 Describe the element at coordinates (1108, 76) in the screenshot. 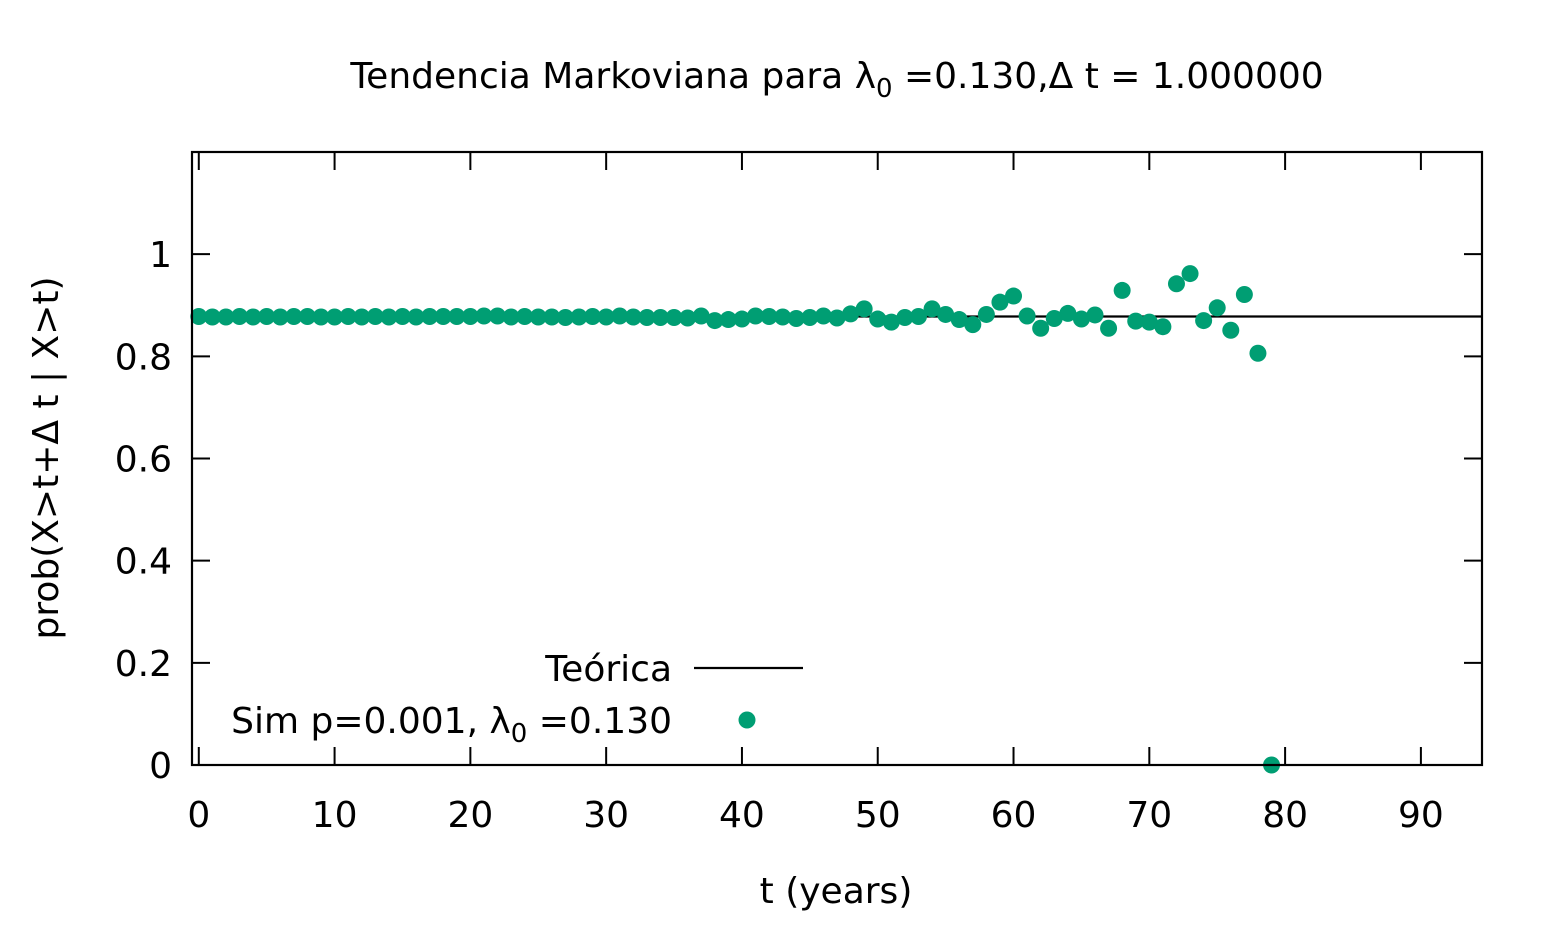

I see `chart-title-suffix: =0.130,Δ t = 1.000000` at that location.